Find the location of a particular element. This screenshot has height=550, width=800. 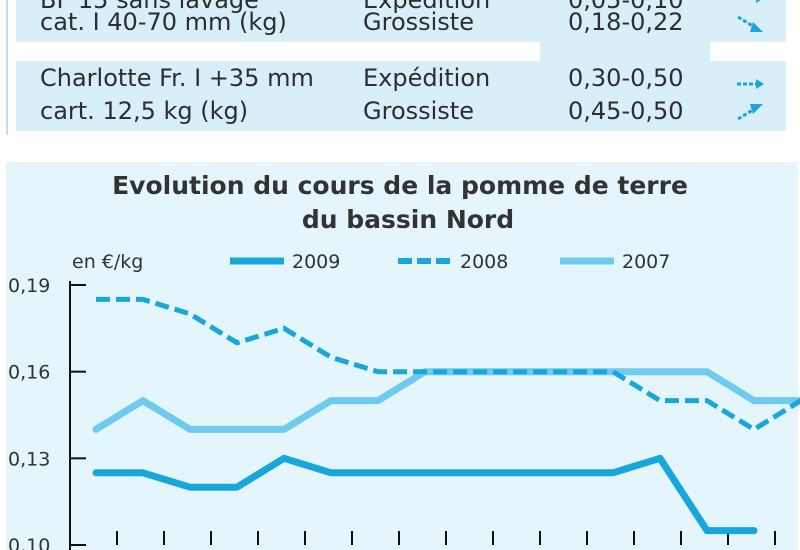

product-name: Charlotte Fr. I +35 mm is located at coordinates (177, 78).